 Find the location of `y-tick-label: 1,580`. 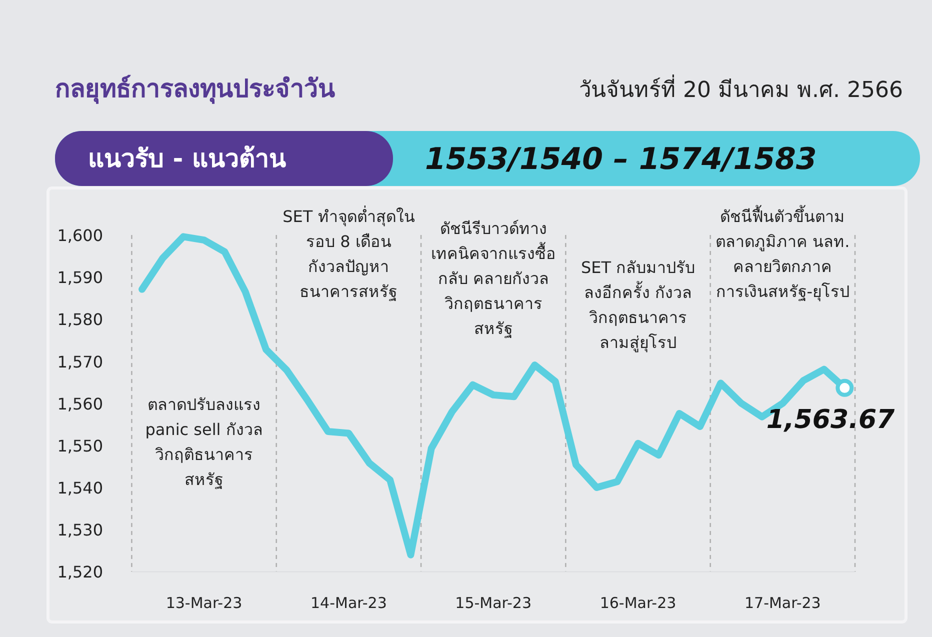

y-tick-label: 1,580 is located at coordinates (80, 320).